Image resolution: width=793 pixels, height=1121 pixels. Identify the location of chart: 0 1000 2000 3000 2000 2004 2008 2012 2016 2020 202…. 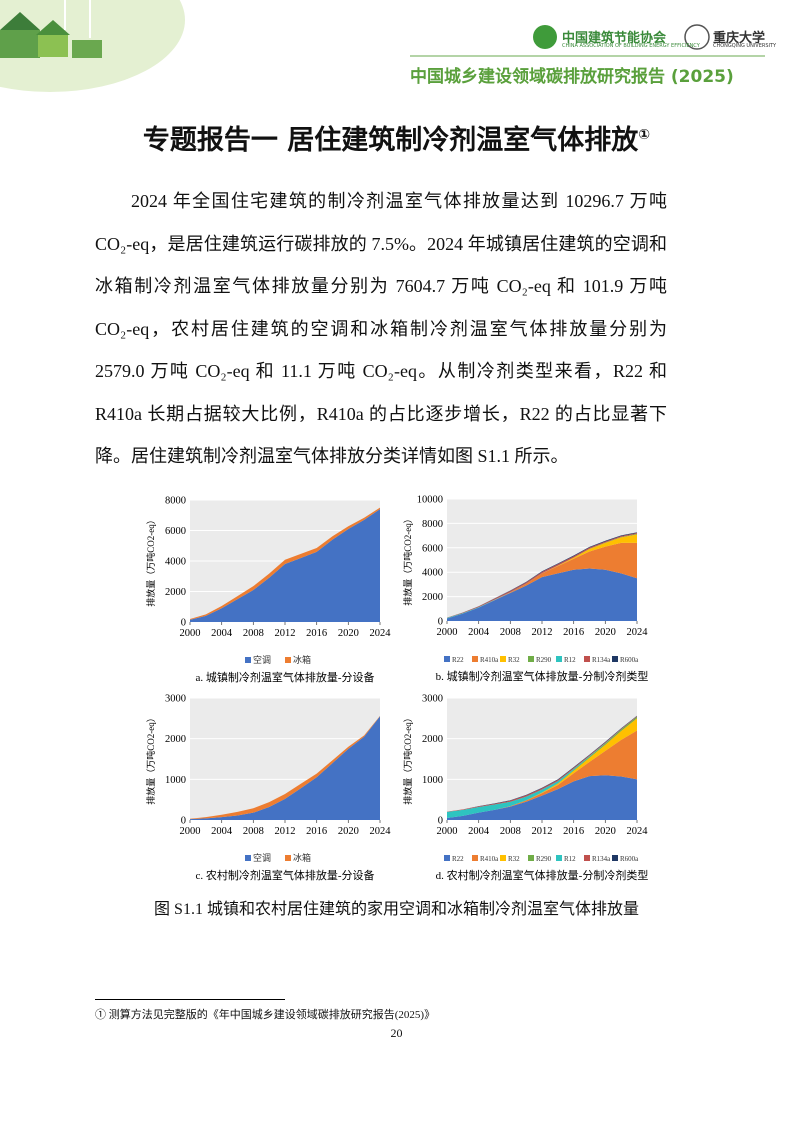
(525, 788).